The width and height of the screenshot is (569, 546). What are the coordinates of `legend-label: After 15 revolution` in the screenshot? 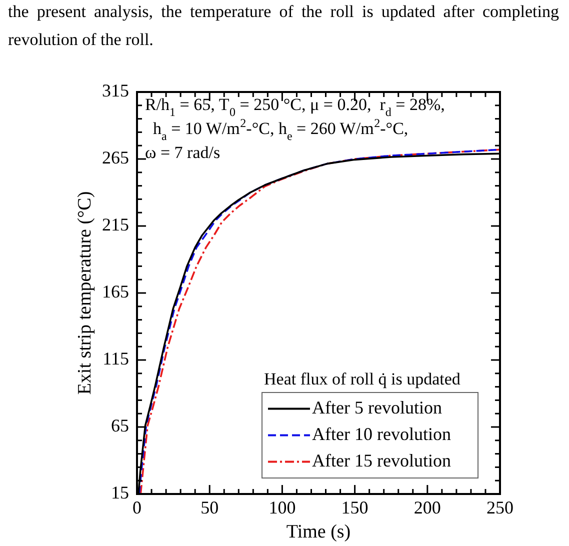 It's located at (381, 460).